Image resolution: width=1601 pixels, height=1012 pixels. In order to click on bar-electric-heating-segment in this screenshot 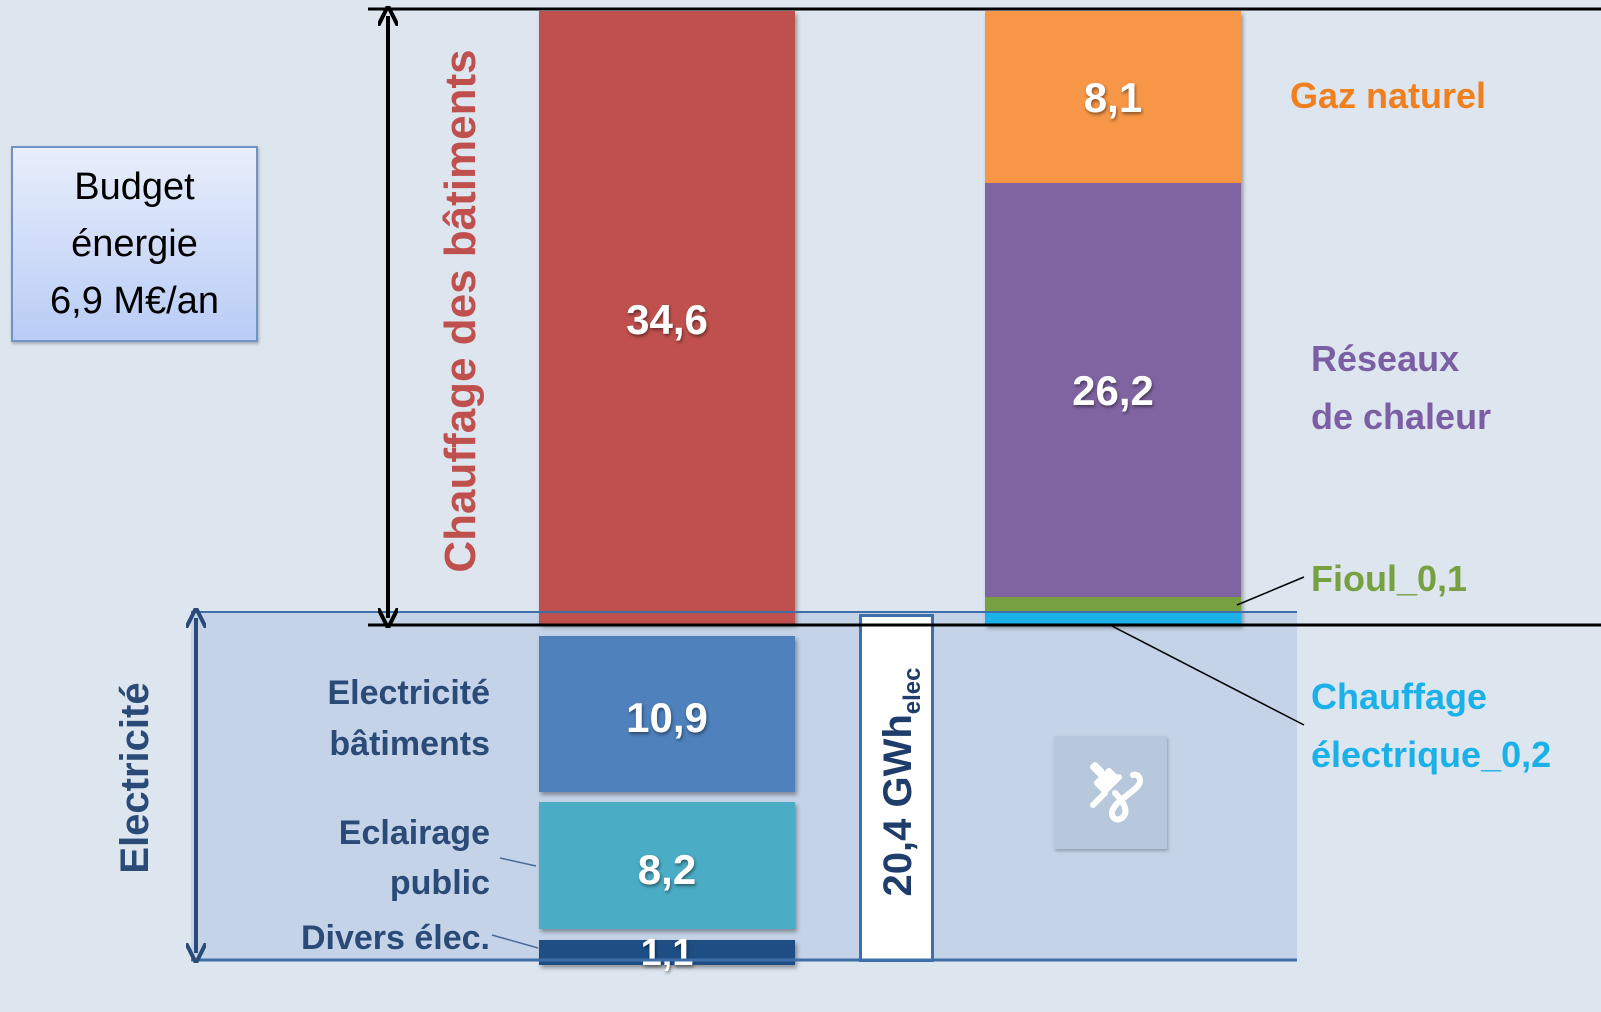, I will do `click(1113, 619)`.